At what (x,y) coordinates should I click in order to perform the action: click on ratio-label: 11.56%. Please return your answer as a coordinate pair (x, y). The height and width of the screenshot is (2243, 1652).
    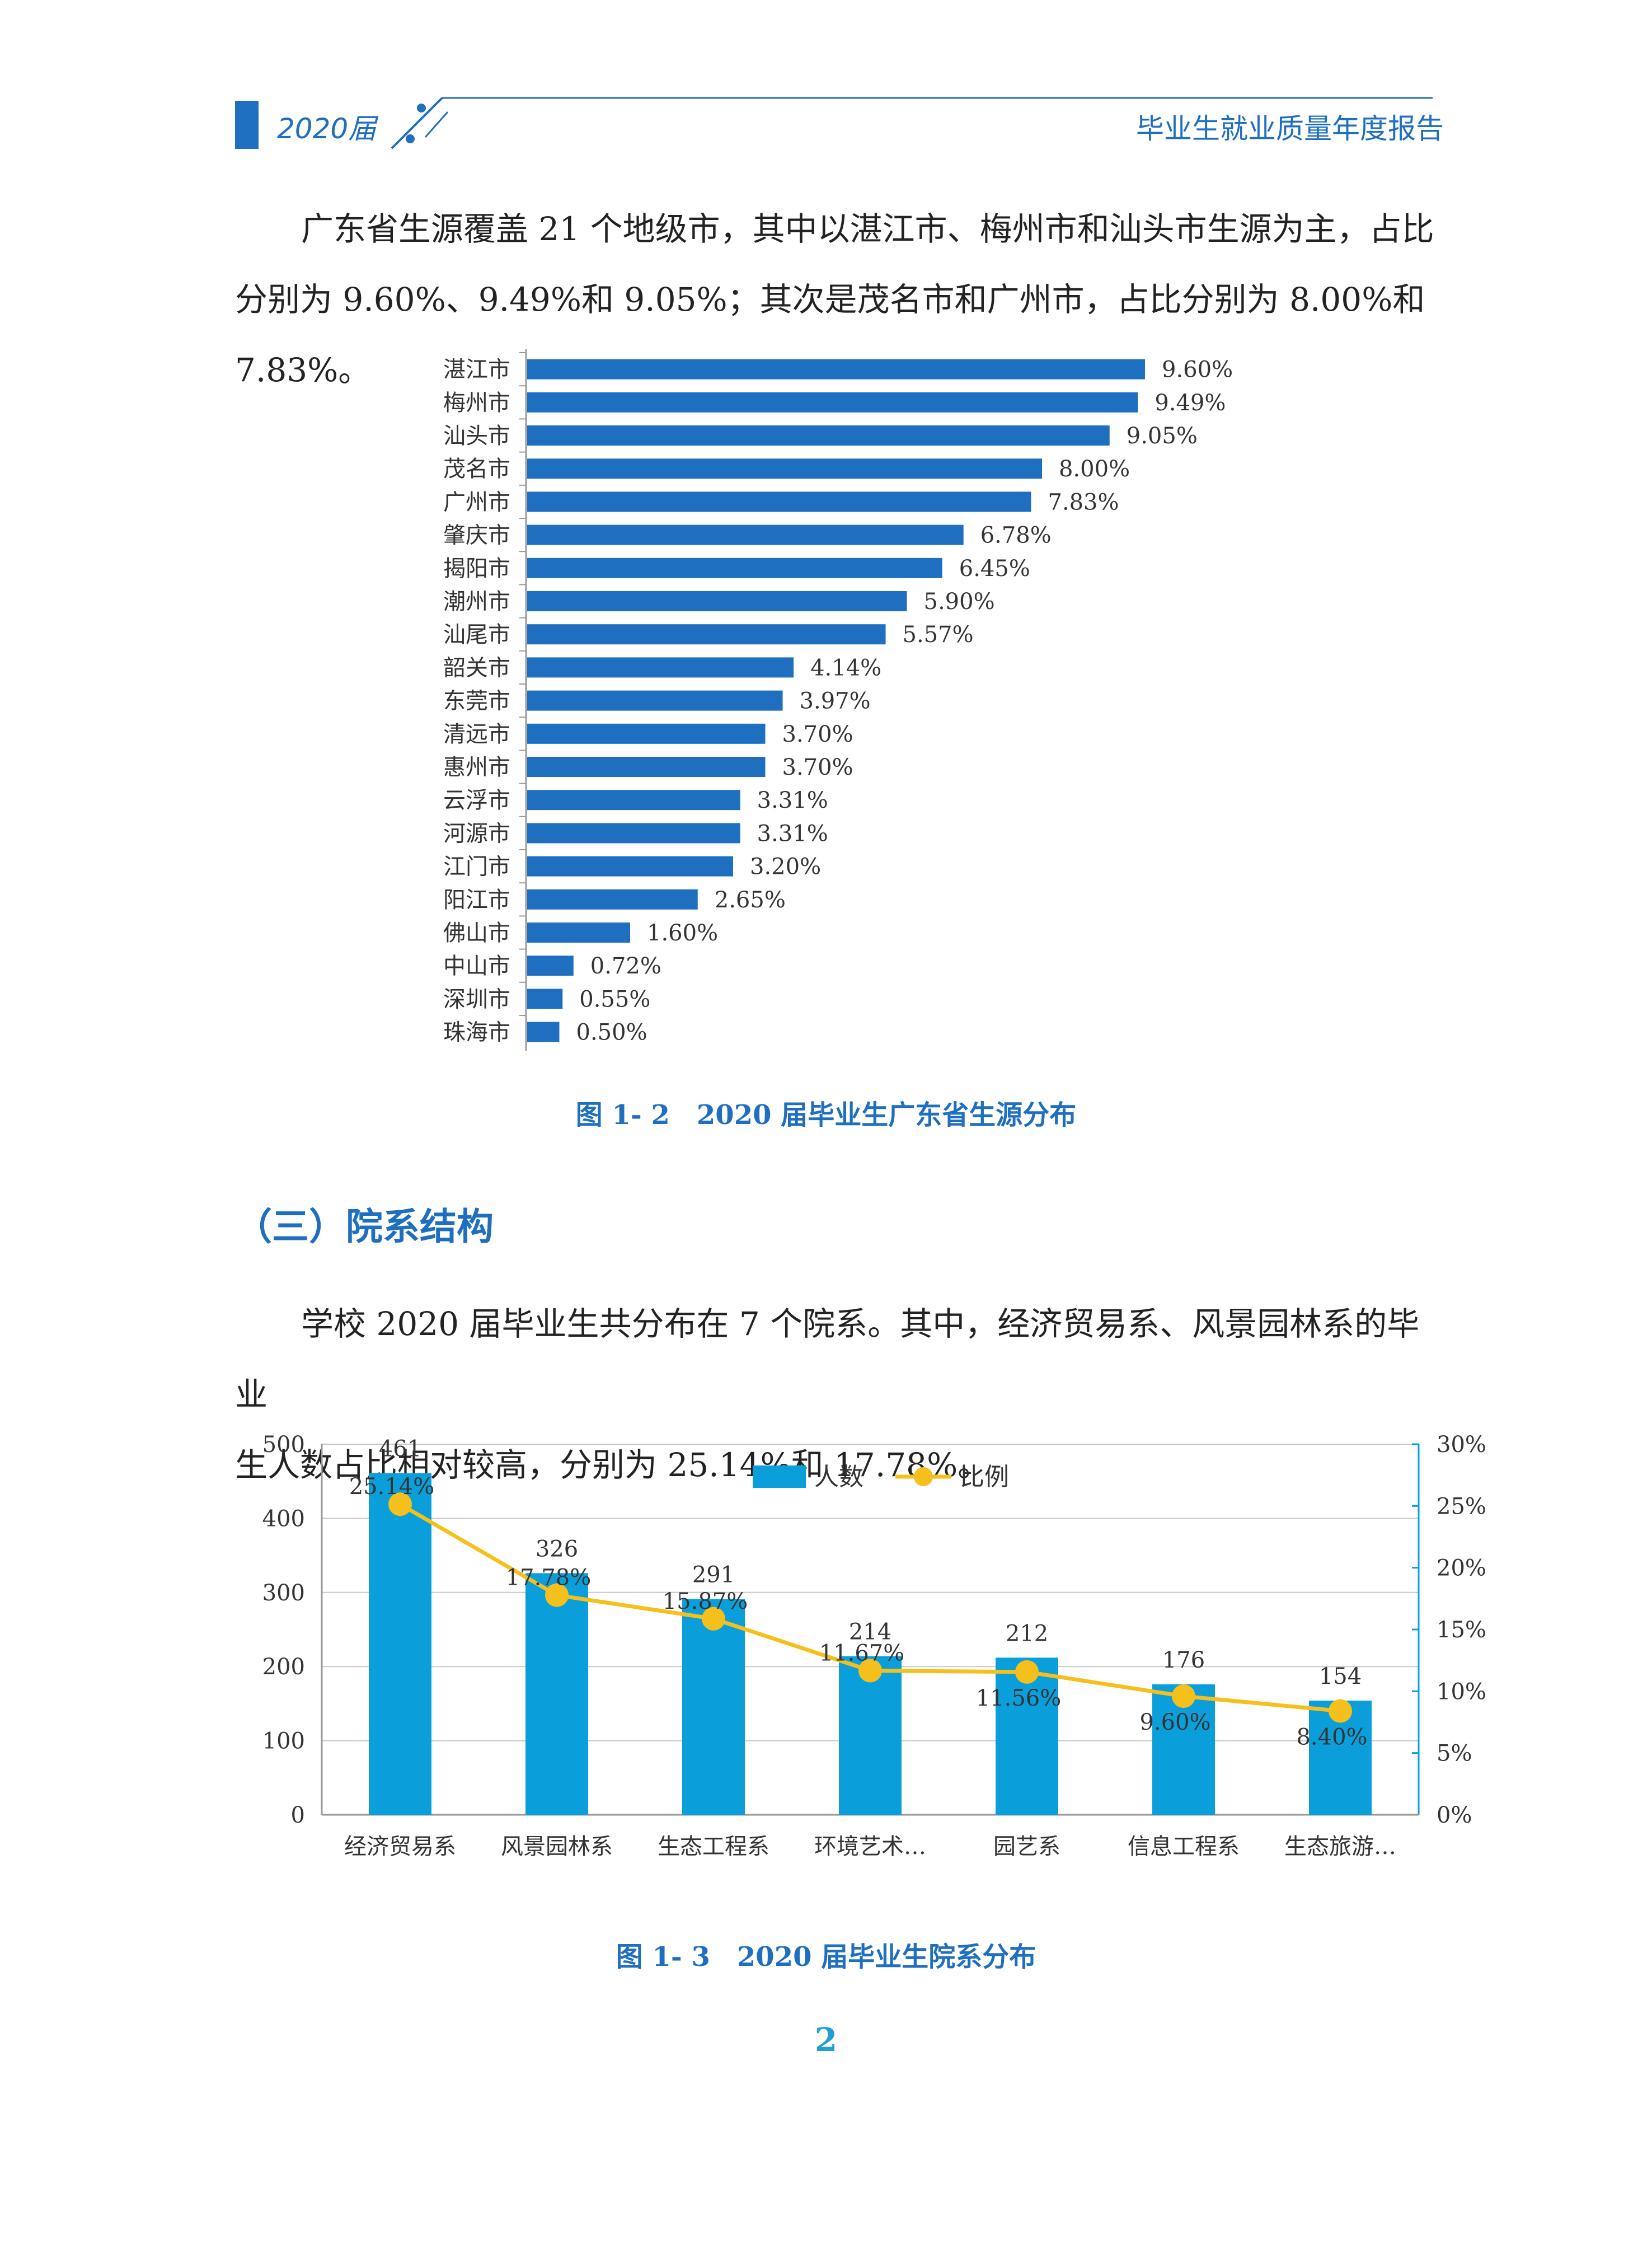
    Looking at the image, I should click on (1019, 1698).